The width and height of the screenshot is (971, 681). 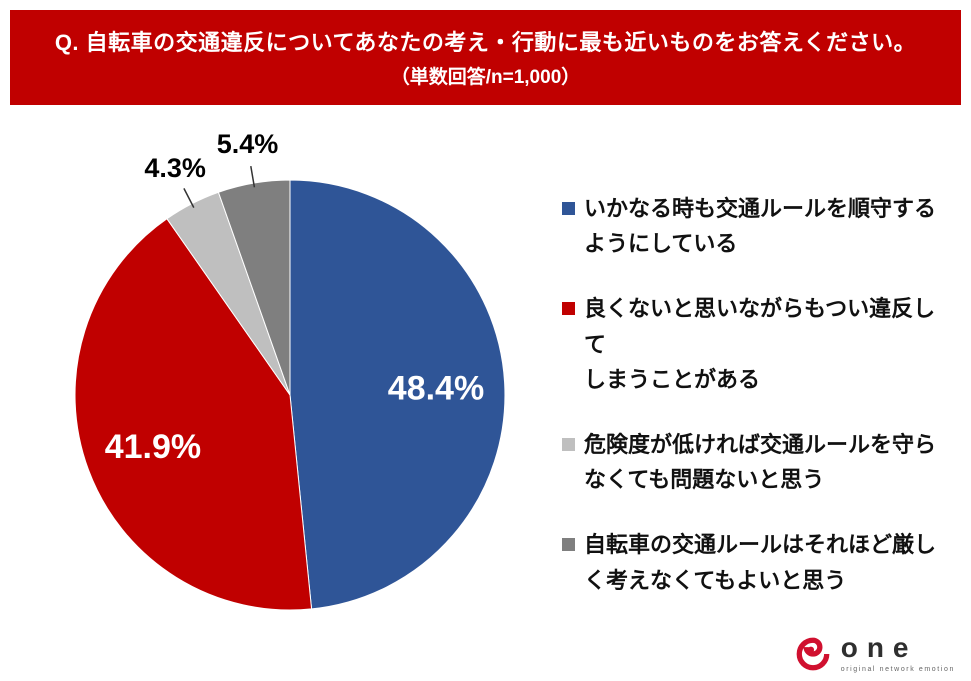 I want to click on question-subtitle: （単数回答/n=1,000）, so click(x=485, y=77).